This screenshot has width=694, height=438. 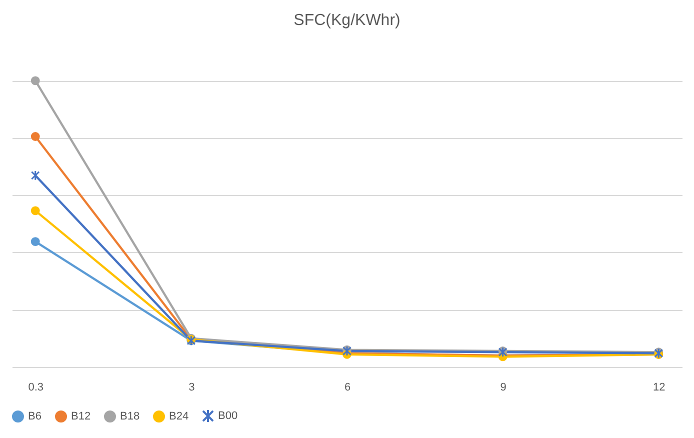 I want to click on x-tick-label: 3, so click(x=191, y=388).